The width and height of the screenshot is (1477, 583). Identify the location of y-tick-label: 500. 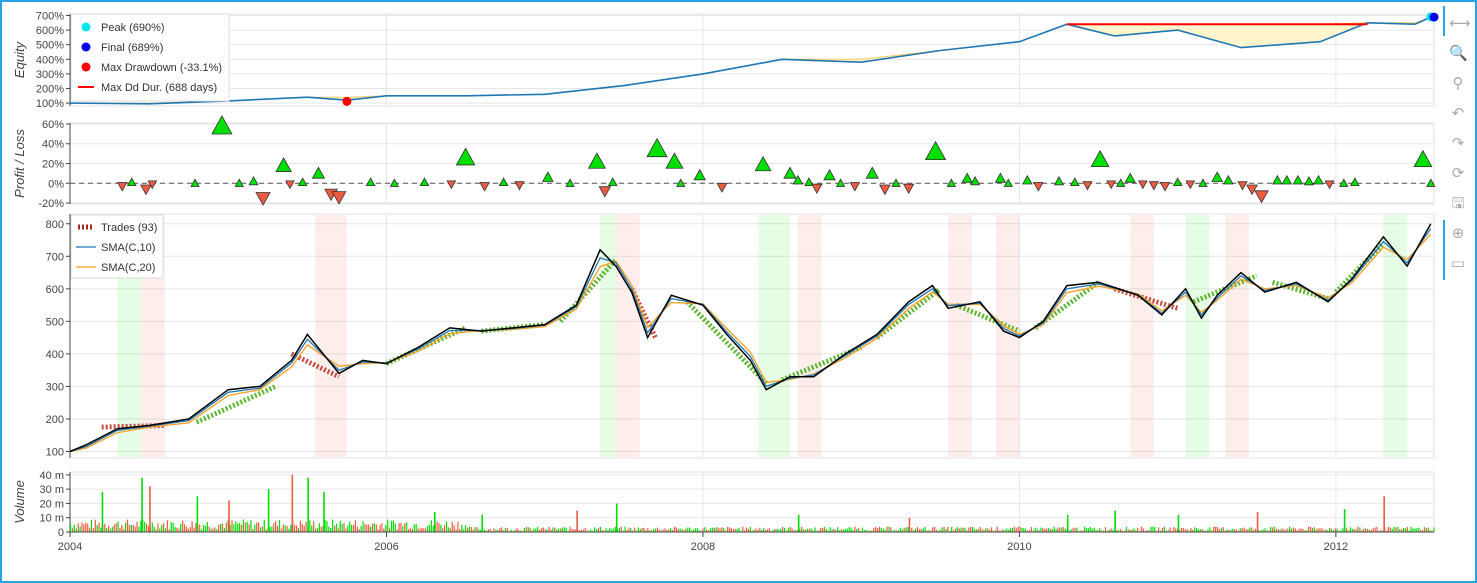
(55, 322).